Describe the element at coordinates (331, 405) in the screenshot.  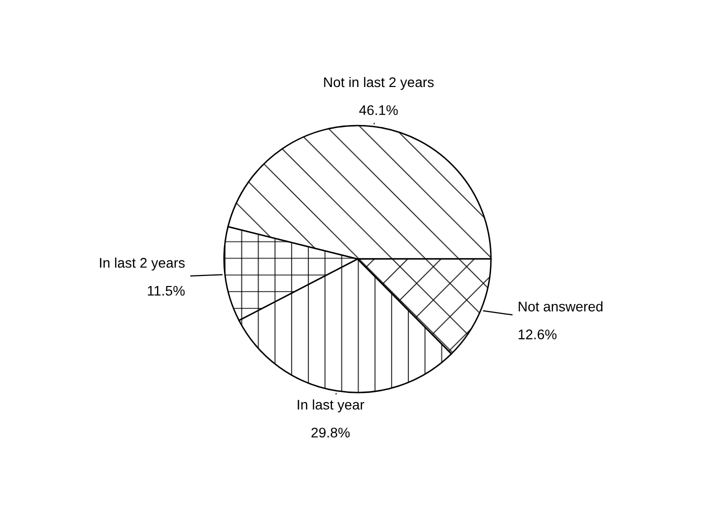
I see `slice-label: In last year` at that location.